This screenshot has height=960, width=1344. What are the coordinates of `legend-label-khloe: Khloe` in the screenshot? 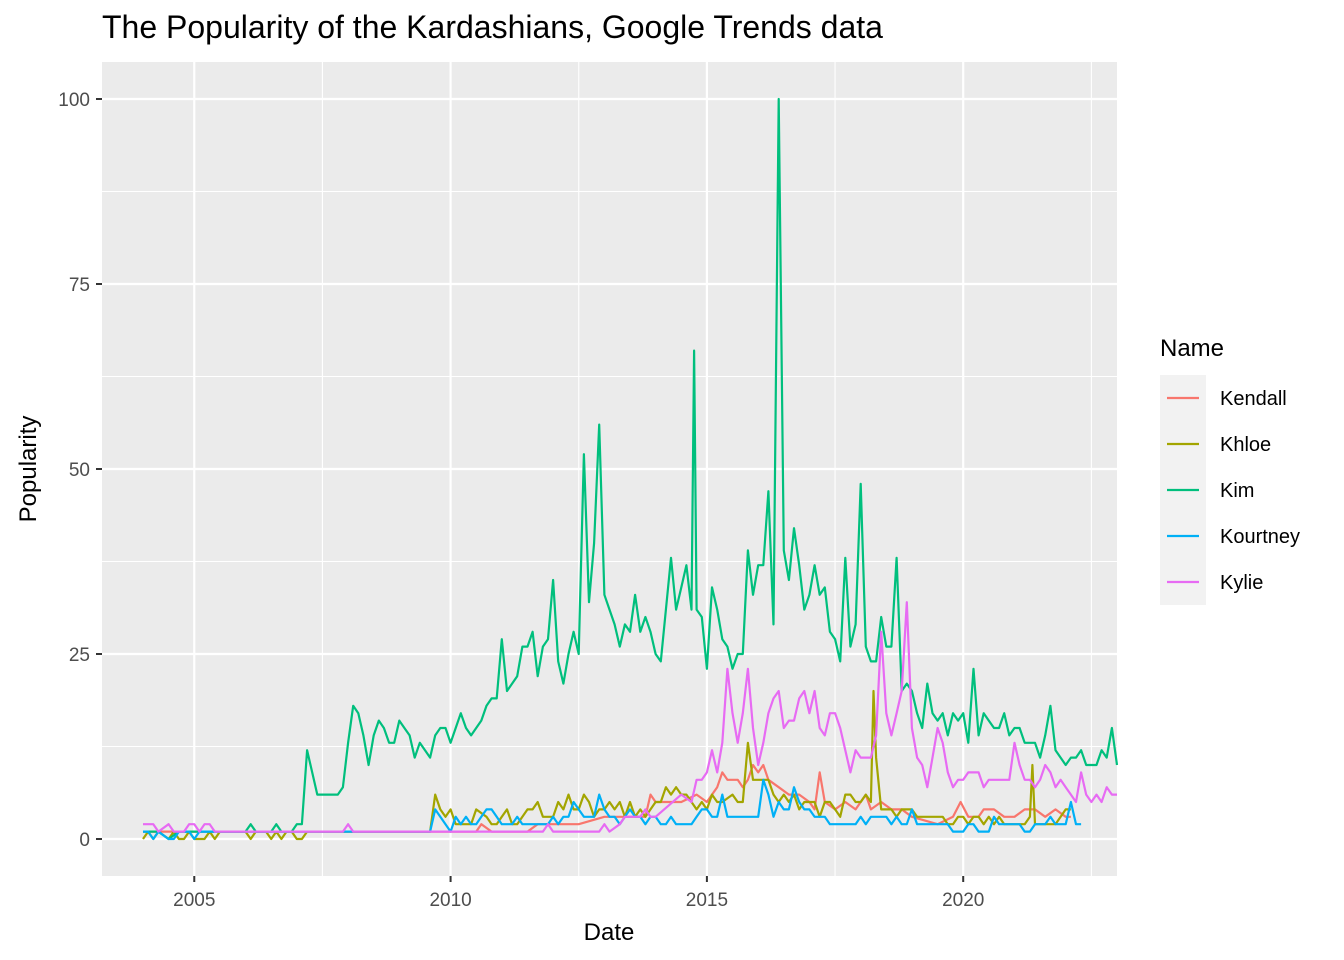 It's located at (1245, 445).